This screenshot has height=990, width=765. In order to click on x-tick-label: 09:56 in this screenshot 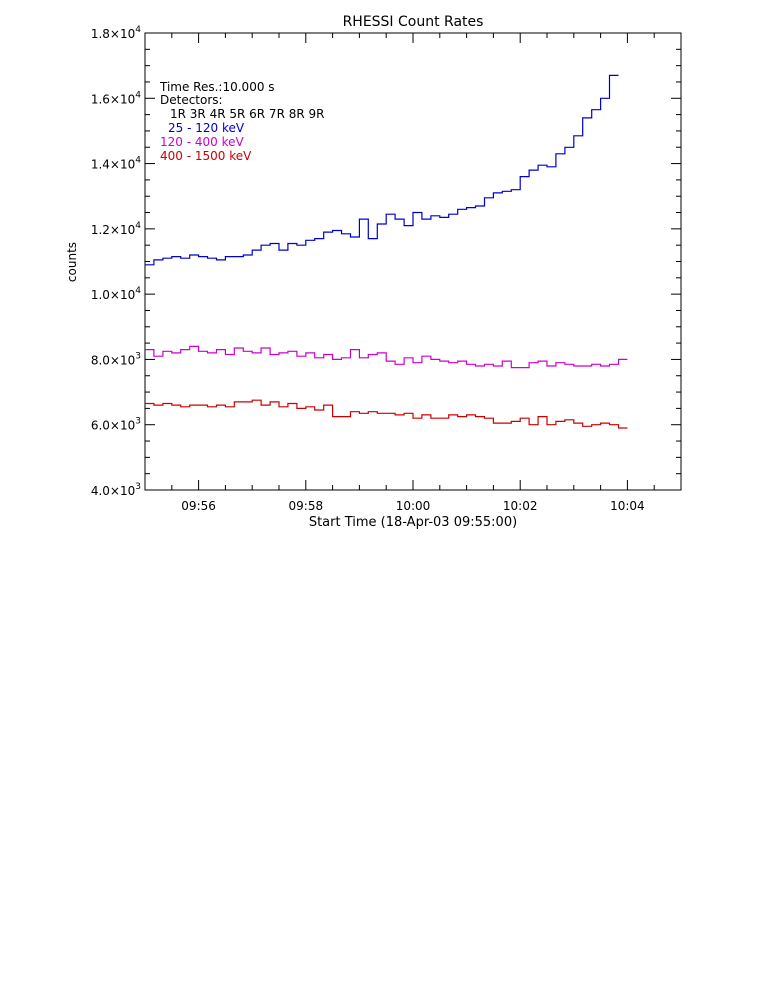, I will do `click(198, 506)`.